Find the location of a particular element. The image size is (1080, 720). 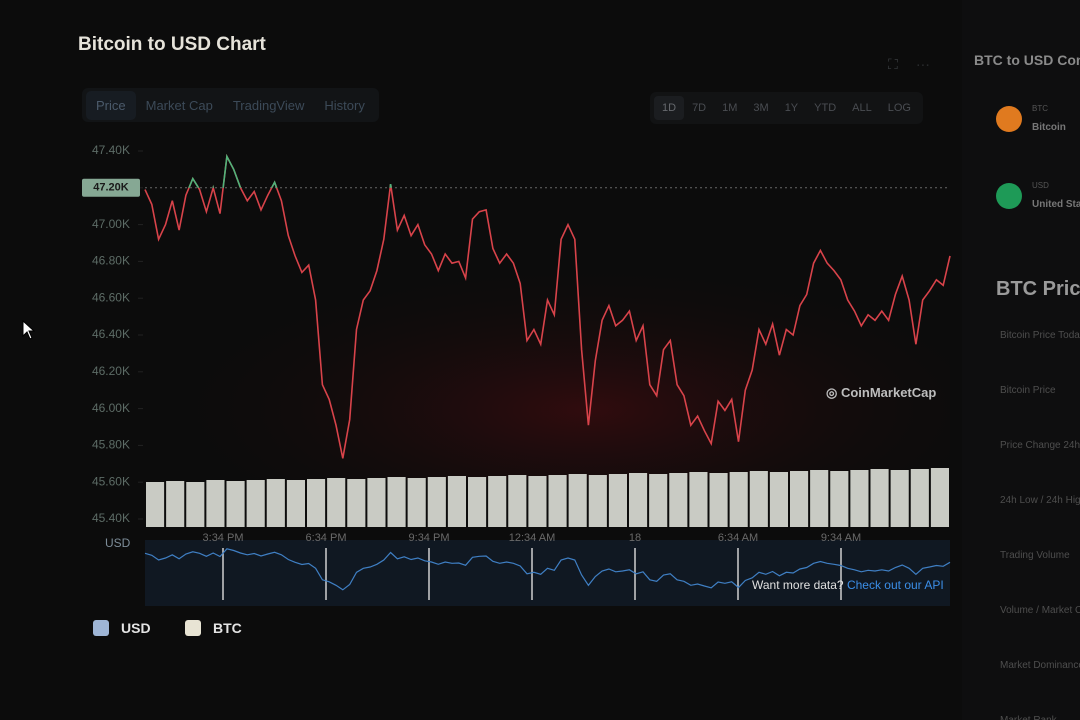

range-button: 1D is located at coordinates (669, 108).